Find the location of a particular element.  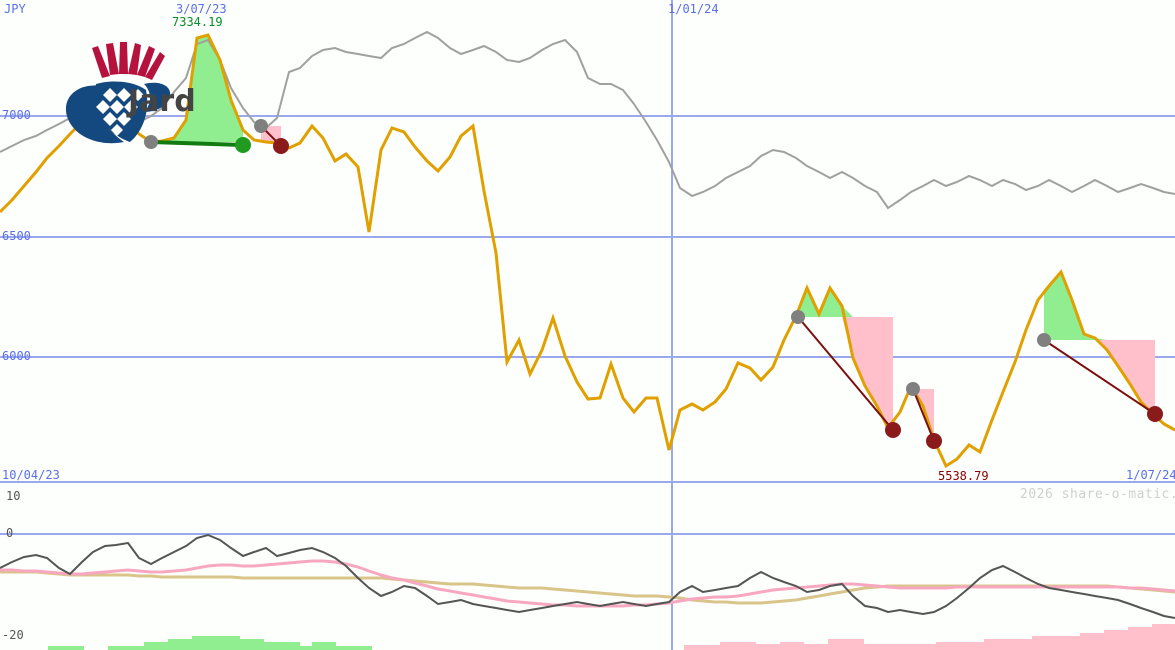

macd-histogram-bars is located at coordinates (611, 637).